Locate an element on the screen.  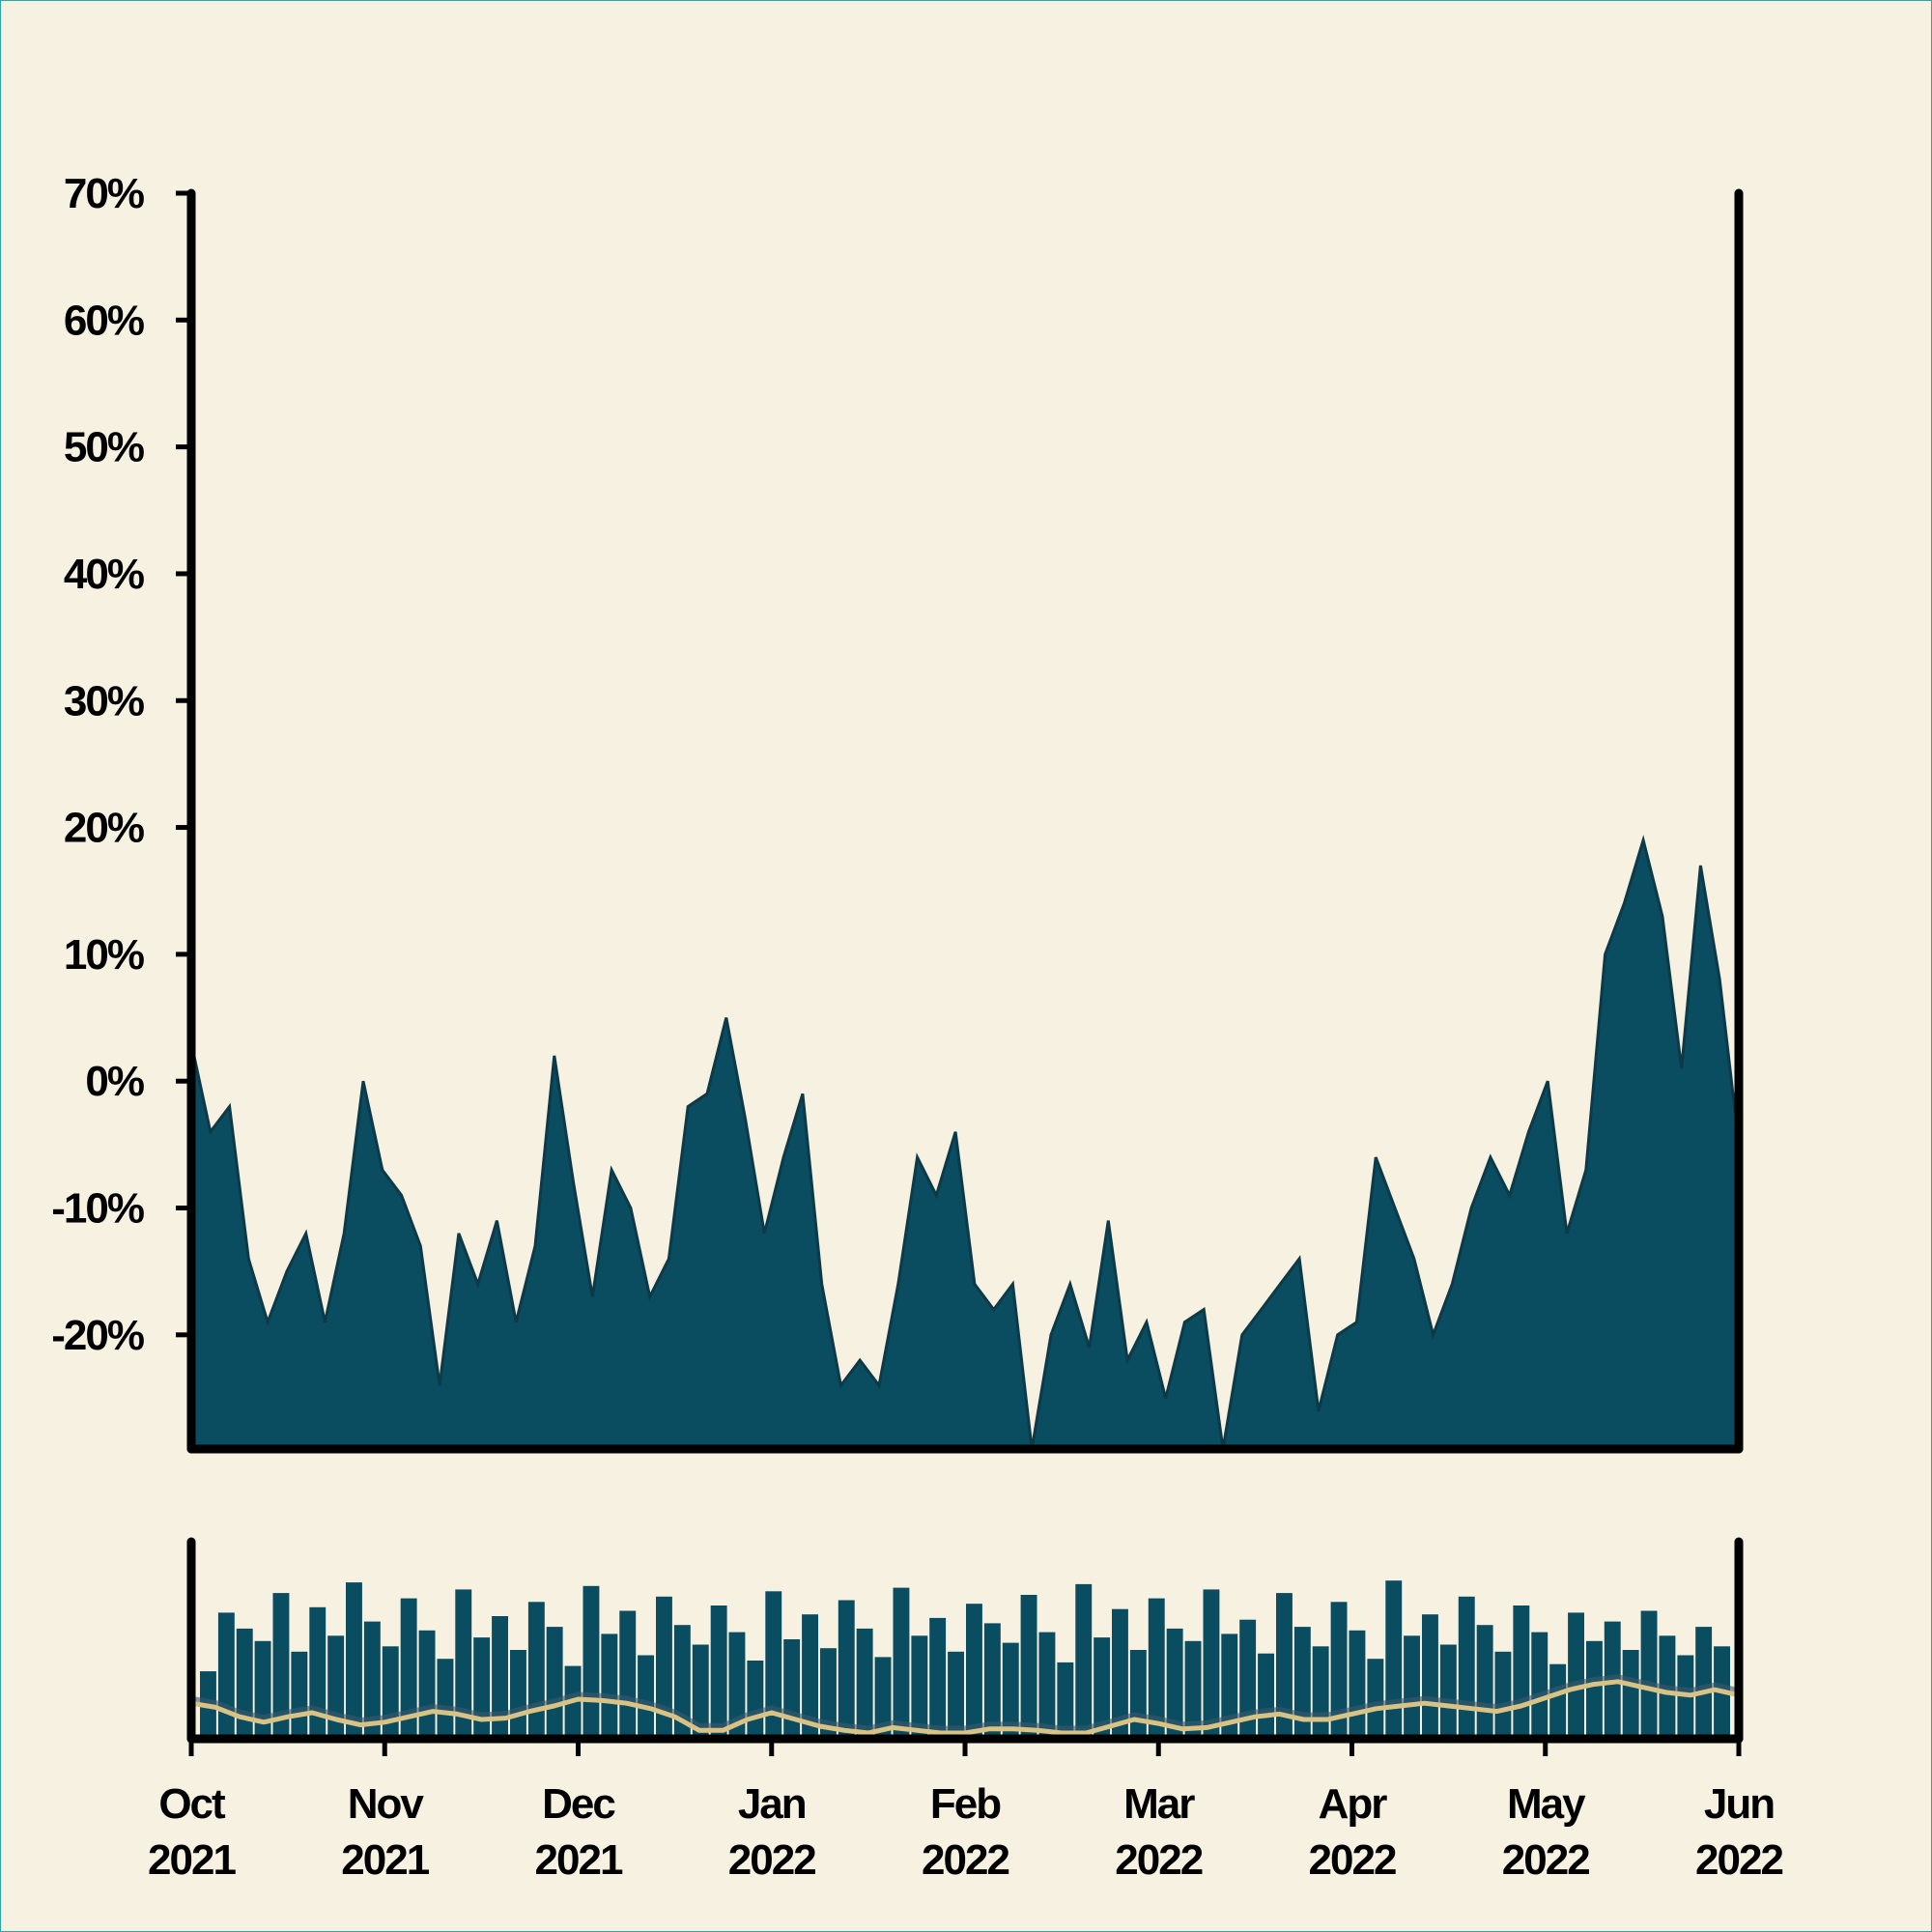
y-tick-label: 10% is located at coordinates (104, 955).